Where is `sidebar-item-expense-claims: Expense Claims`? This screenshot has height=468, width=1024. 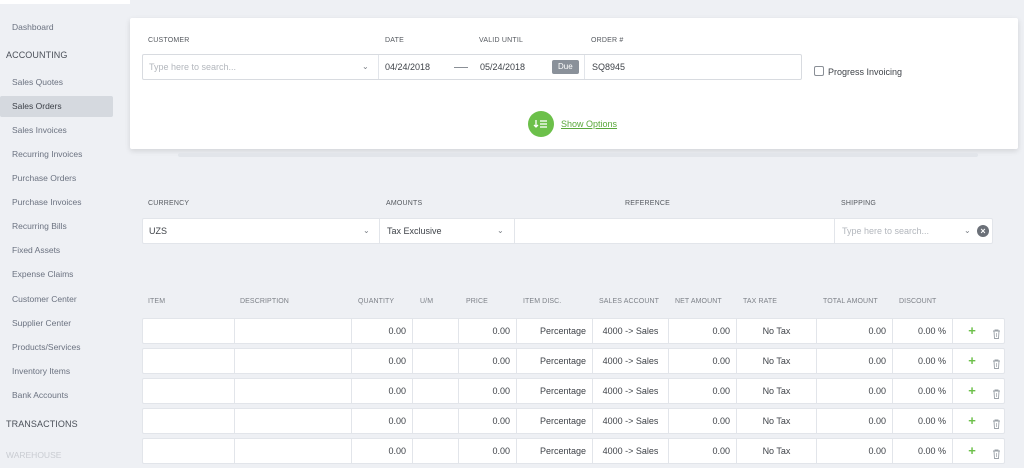
sidebar-item-expense-claims: Expense Claims is located at coordinates (43, 274).